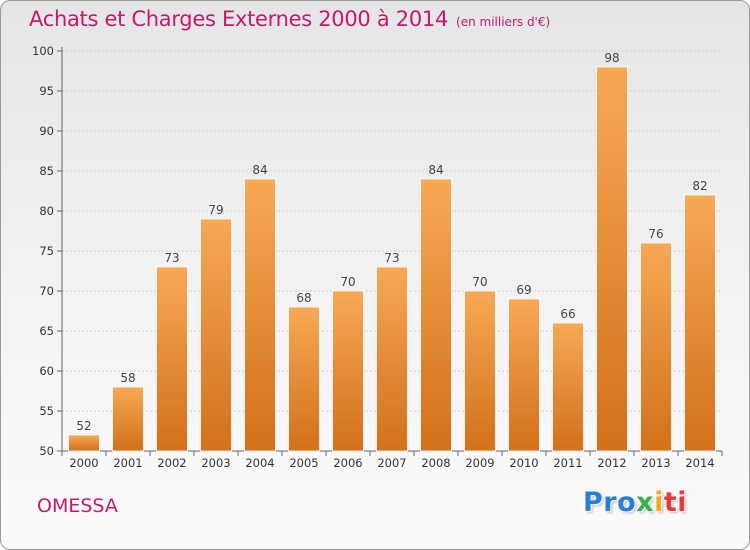  What do you see at coordinates (645, 502) in the screenshot?
I see `logo-part: x` at bounding box center [645, 502].